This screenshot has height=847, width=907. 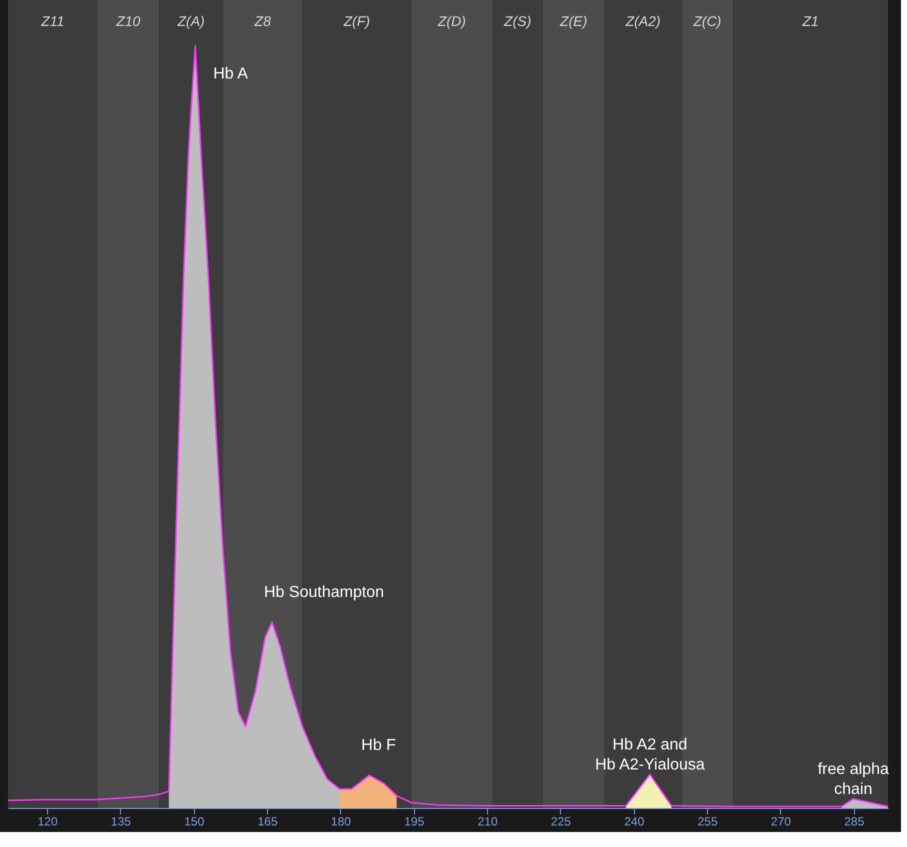 I want to click on x-tick-label: 150, so click(x=194, y=821).